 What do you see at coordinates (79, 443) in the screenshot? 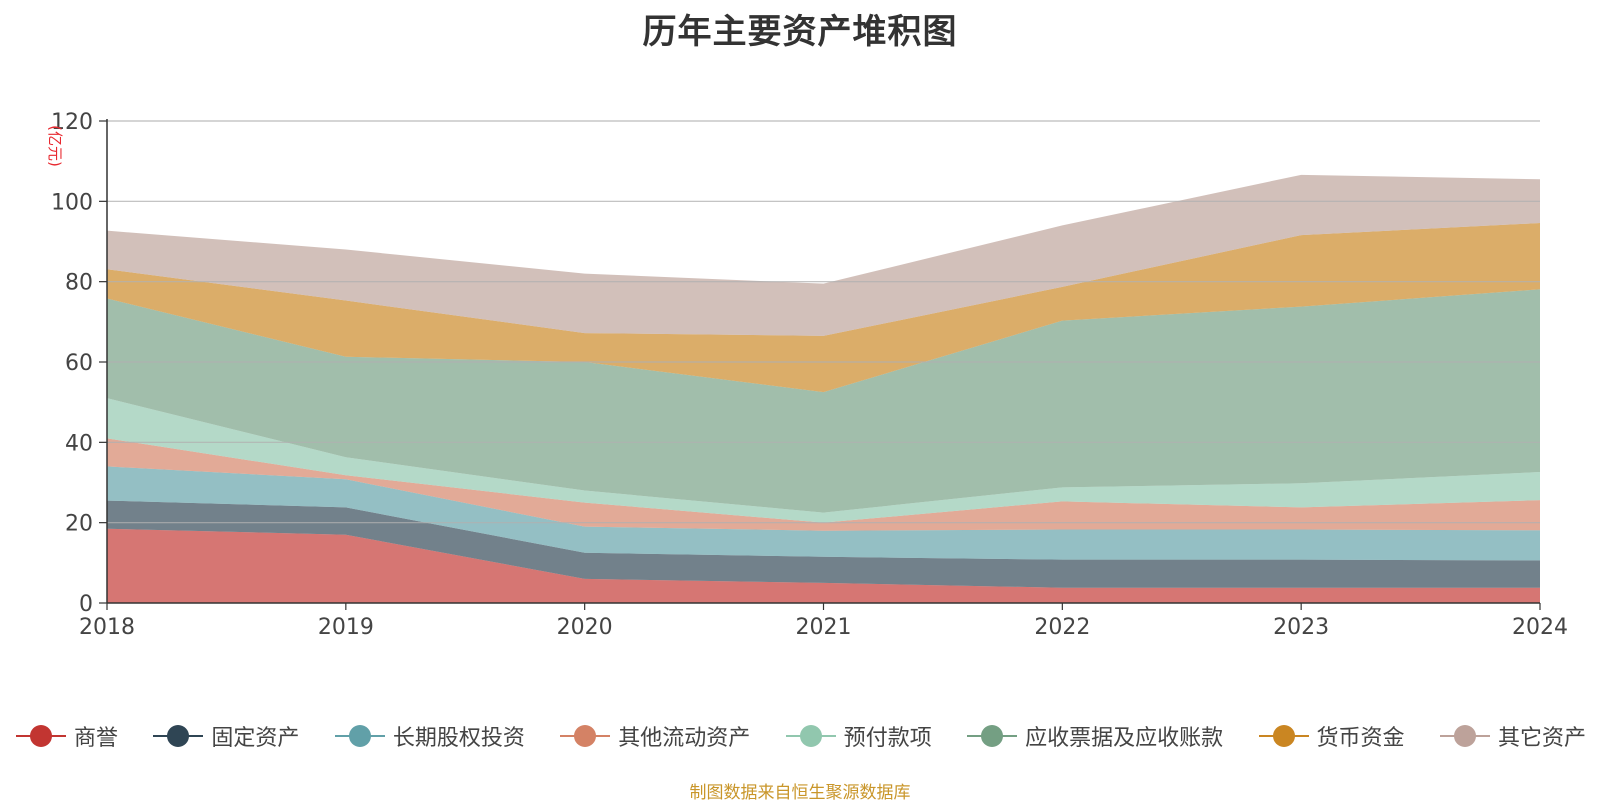
I see `y-tick-label: 40` at bounding box center [79, 443].